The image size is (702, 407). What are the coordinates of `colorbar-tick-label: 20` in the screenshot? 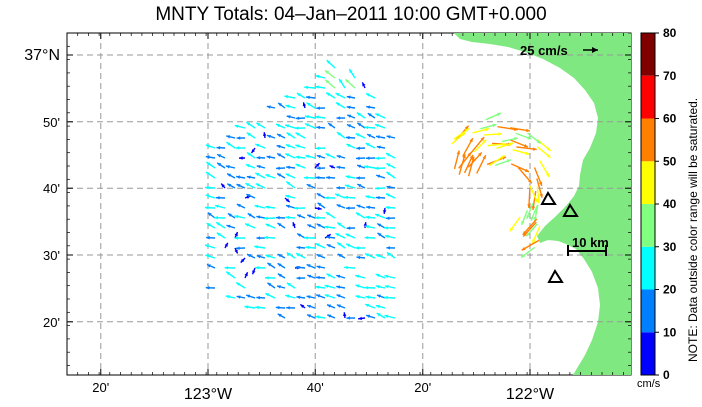 It's located at (670, 290).